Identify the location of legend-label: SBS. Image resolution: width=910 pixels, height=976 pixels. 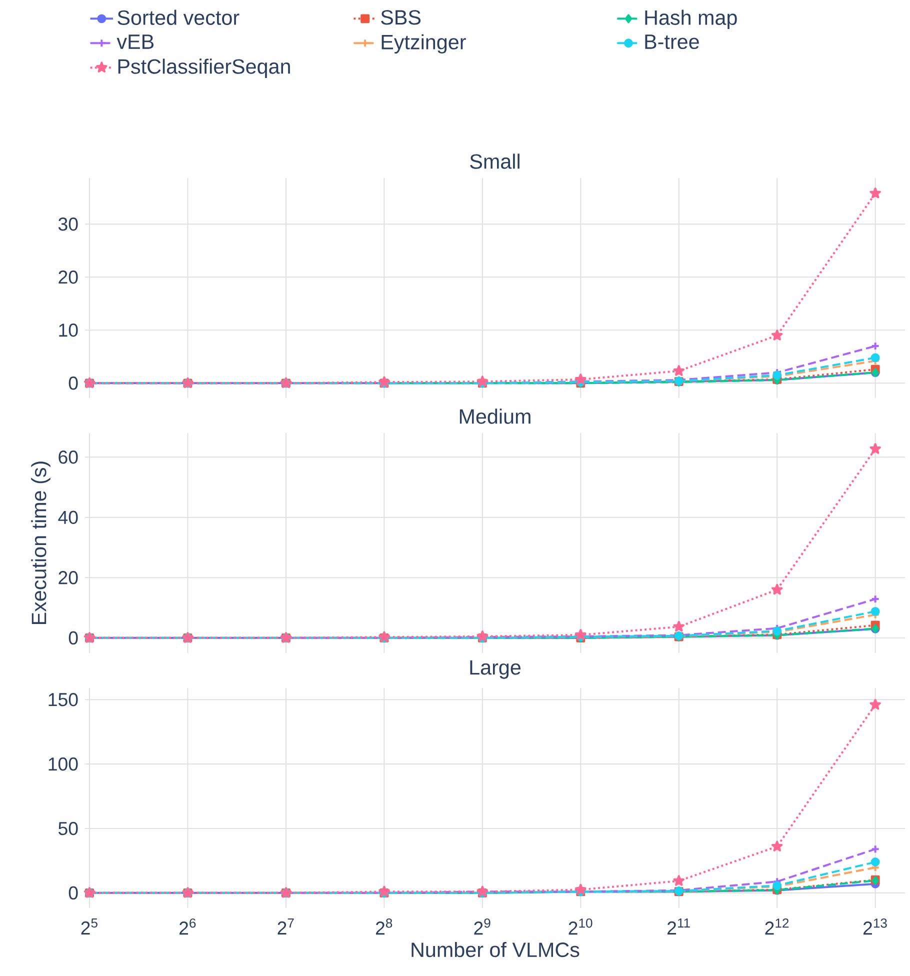
(401, 17).